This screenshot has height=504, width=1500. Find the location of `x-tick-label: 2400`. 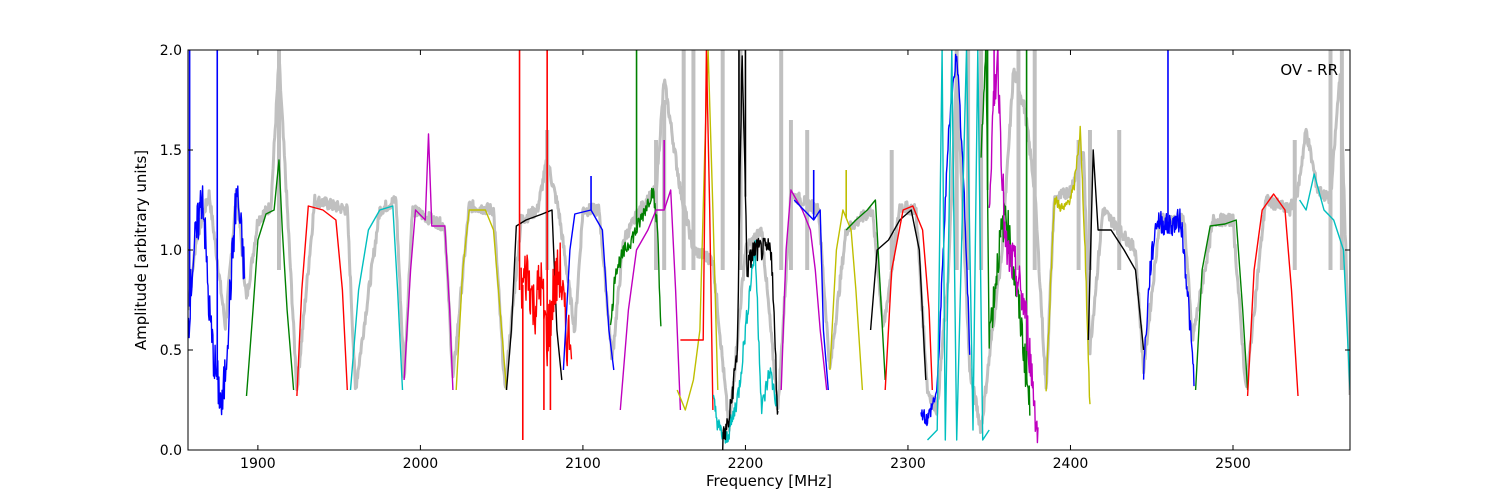

x-tick-label: 2400 is located at coordinates (1071, 464).